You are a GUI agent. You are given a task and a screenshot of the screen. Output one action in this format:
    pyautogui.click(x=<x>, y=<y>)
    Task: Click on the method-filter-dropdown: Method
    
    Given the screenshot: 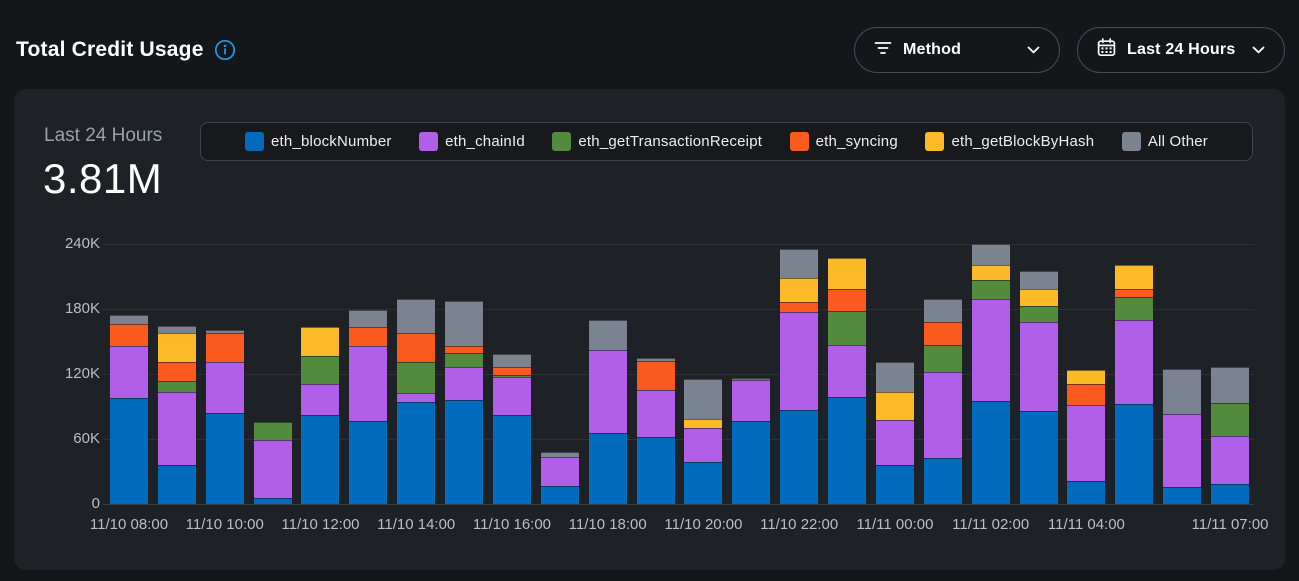 What is the action you would take?
    pyautogui.click(x=957, y=50)
    